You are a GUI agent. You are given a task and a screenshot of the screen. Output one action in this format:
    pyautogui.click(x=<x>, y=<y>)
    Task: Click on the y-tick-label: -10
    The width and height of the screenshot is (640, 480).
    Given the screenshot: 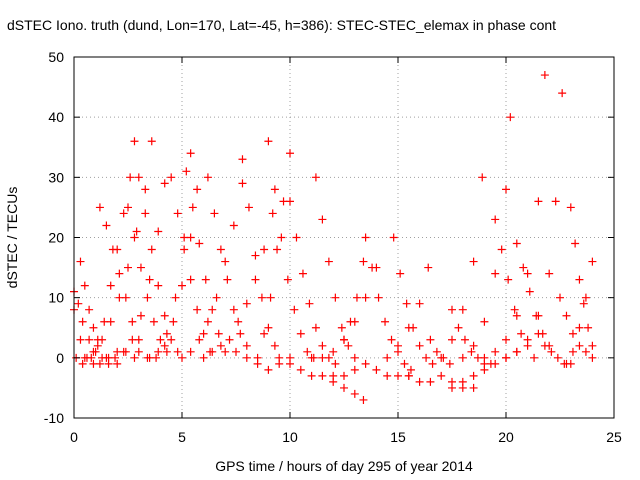 What is the action you would take?
    pyautogui.click(x=54, y=418)
    